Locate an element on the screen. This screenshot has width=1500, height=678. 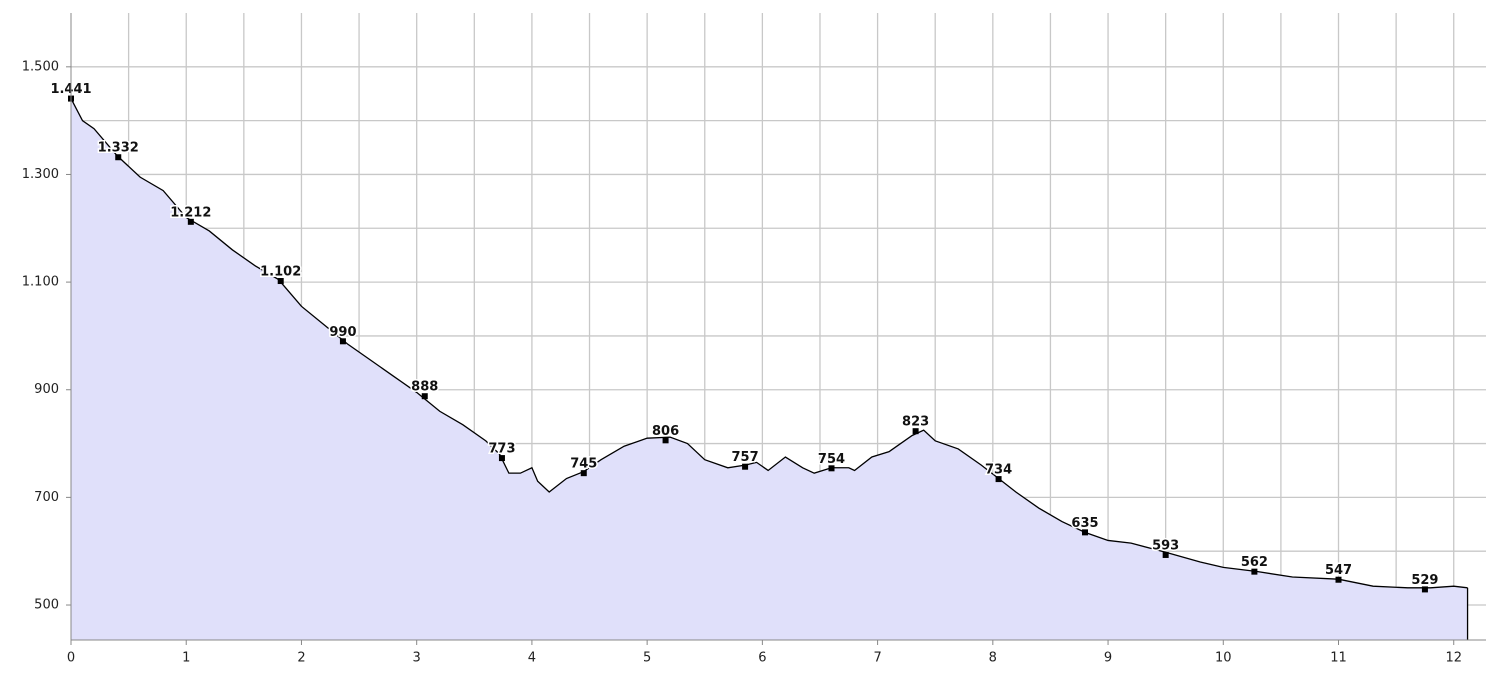
x-tick-label: 6 is located at coordinates (762, 658).